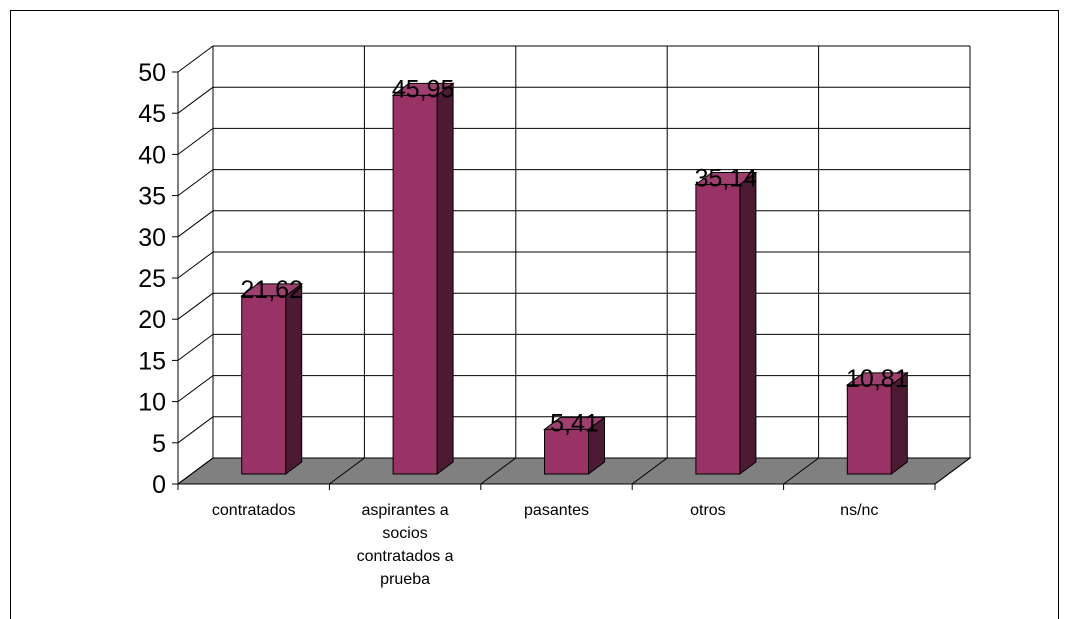  What do you see at coordinates (152, 114) in the screenshot?
I see `y-tick-label-9: 45` at bounding box center [152, 114].